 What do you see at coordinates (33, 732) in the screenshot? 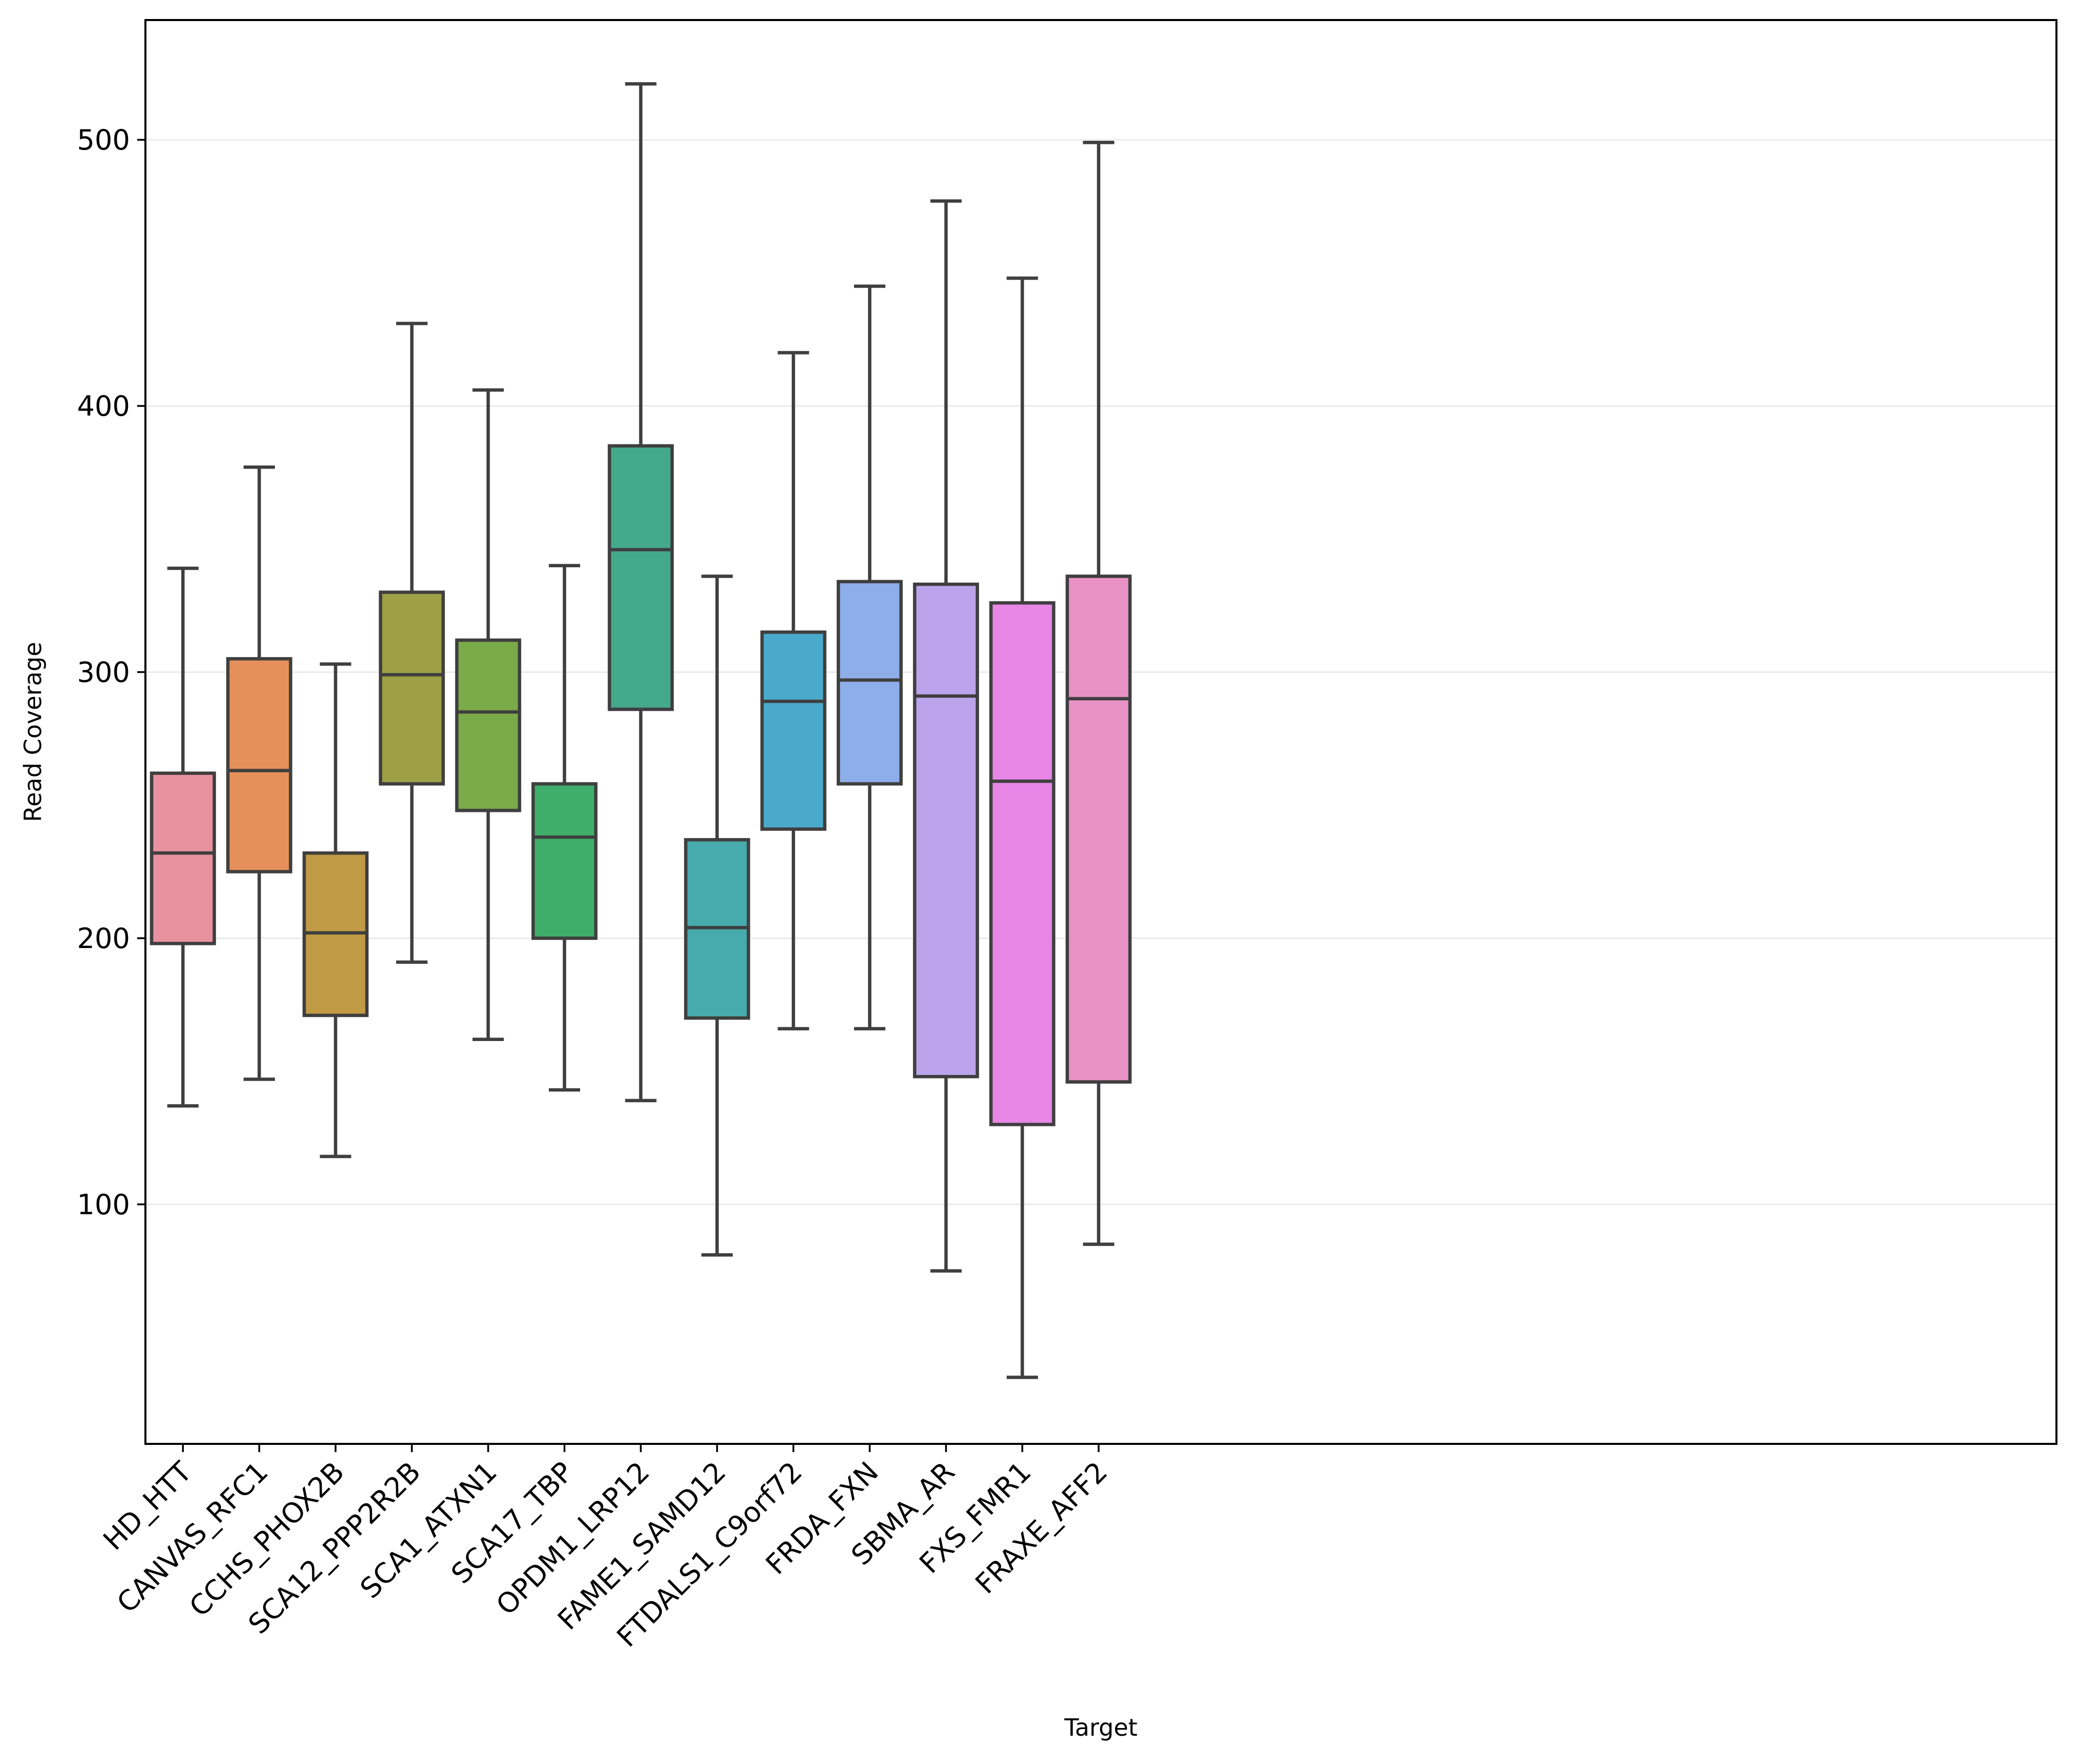
I see `y-axis-title: Read Coverage` at bounding box center [33, 732].